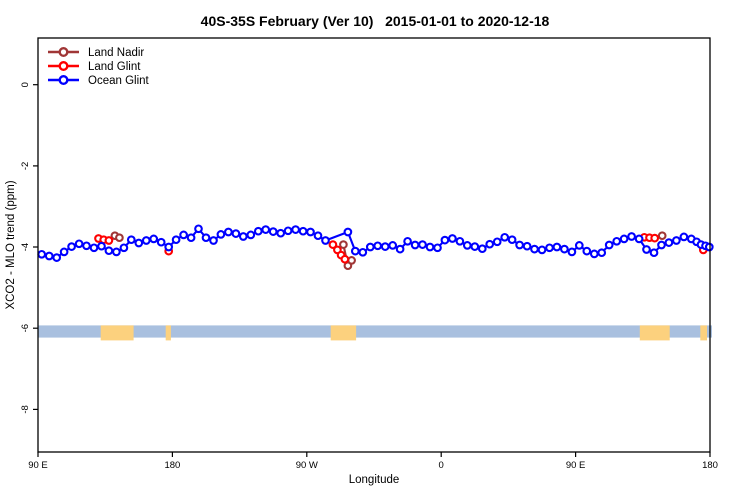 This screenshot has height=500, width=750. Describe the element at coordinates (25, 328) in the screenshot. I see `y-tick-label: -6` at that location.